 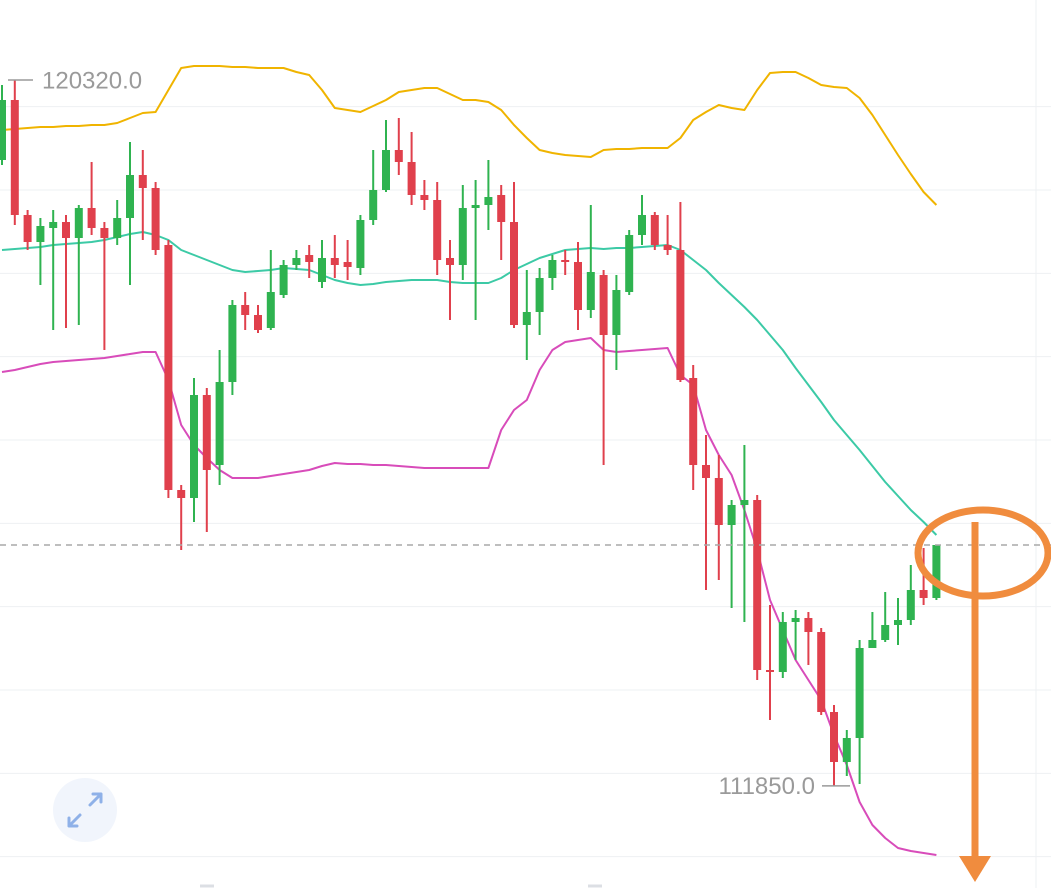 I want to click on expand-icon, so click(x=85, y=810).